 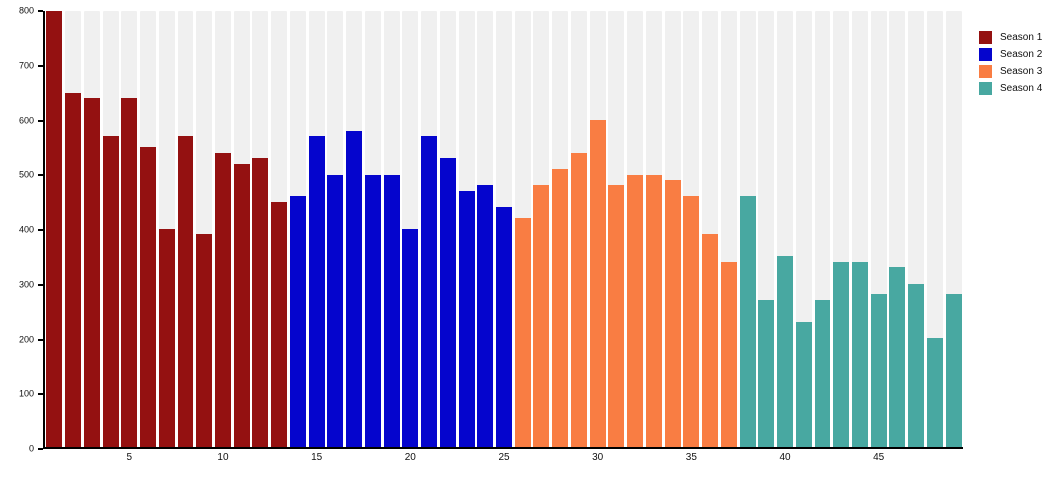 I want to click on legend-item: Season 1, so click(x=1010, y=37).